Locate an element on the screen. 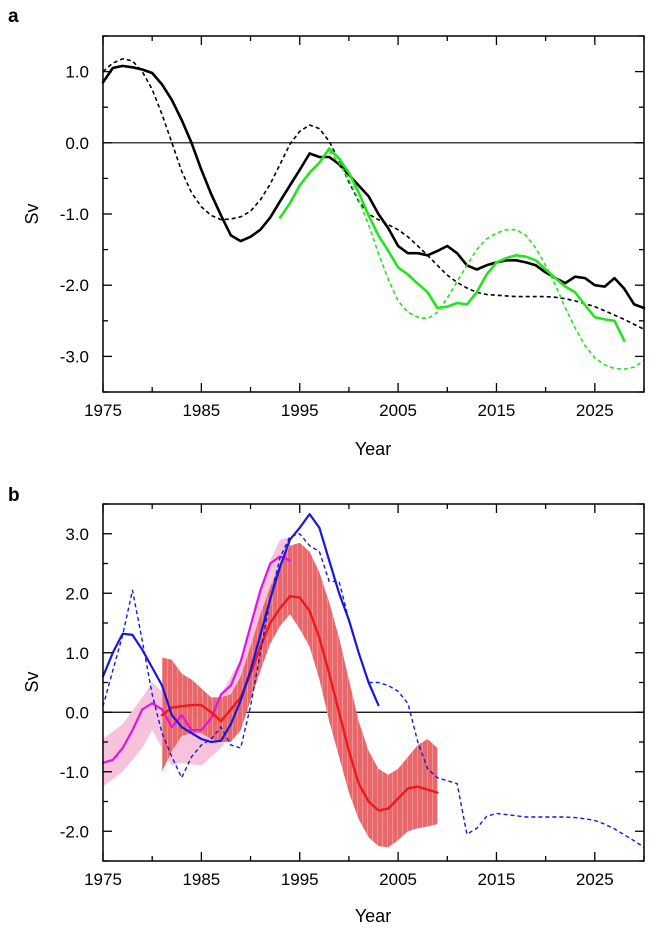 This screenshot has height=927, width=651. x-tick-label-b: 2005 is located at coordinates (398, 879).